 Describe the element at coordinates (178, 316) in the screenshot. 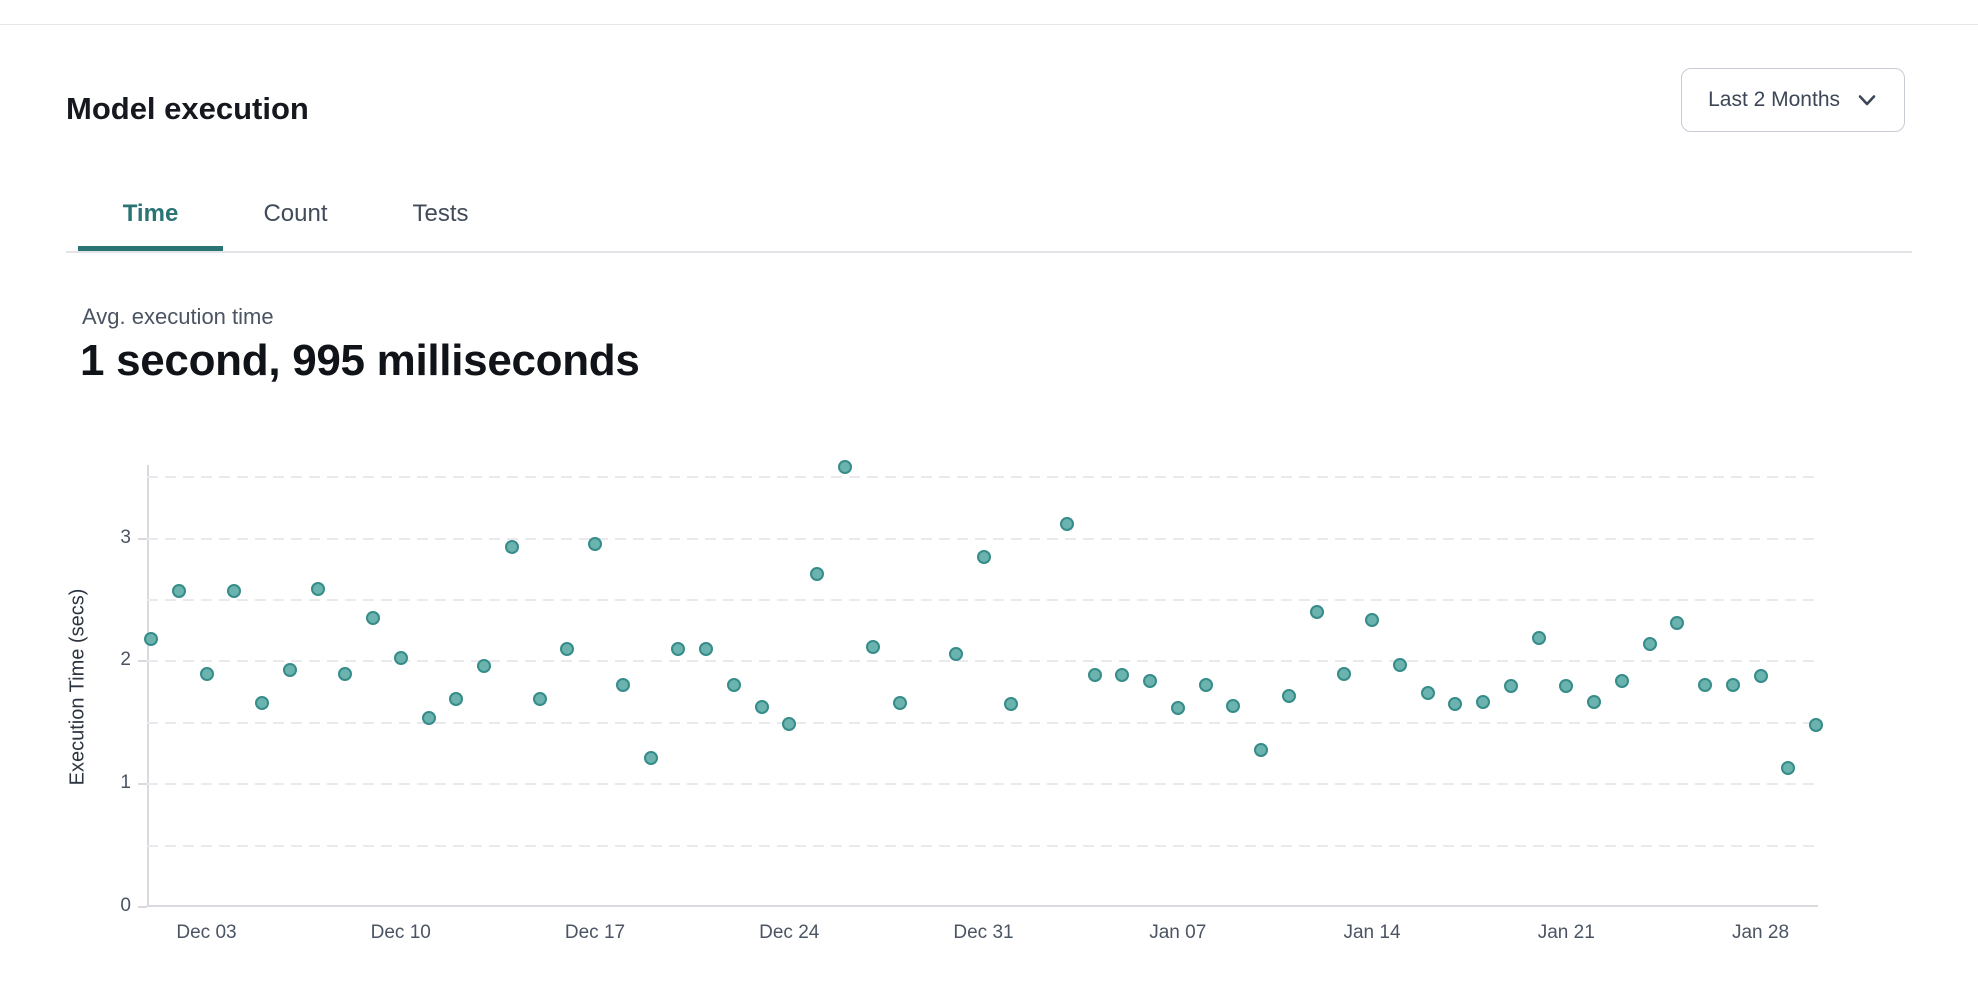

I see `stat-label: Avg. execution time` at that location.